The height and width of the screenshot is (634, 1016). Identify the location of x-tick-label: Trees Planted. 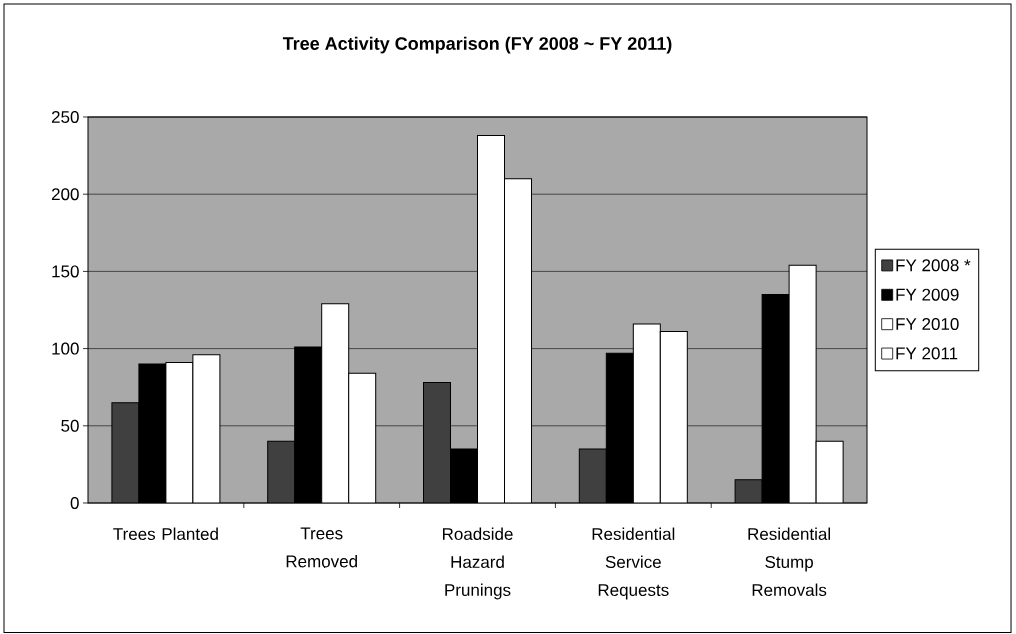
(165, 534).